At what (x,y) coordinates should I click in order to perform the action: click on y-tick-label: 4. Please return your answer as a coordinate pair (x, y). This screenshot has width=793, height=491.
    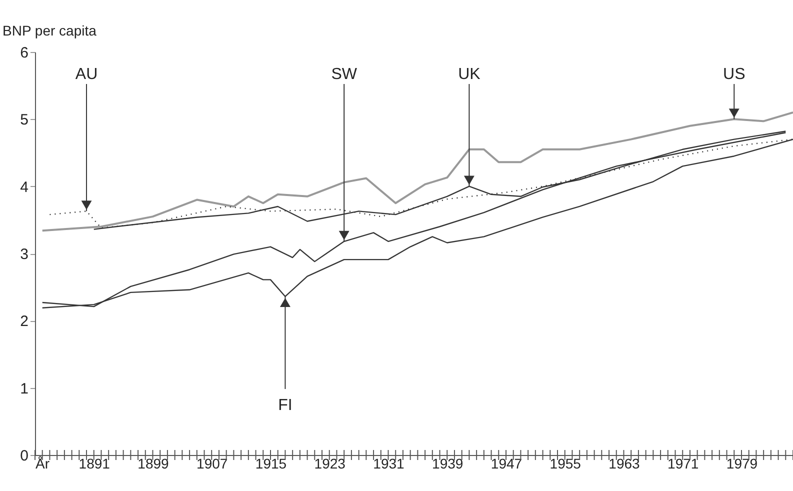
    Looking at the image, I should click on (24, 187).